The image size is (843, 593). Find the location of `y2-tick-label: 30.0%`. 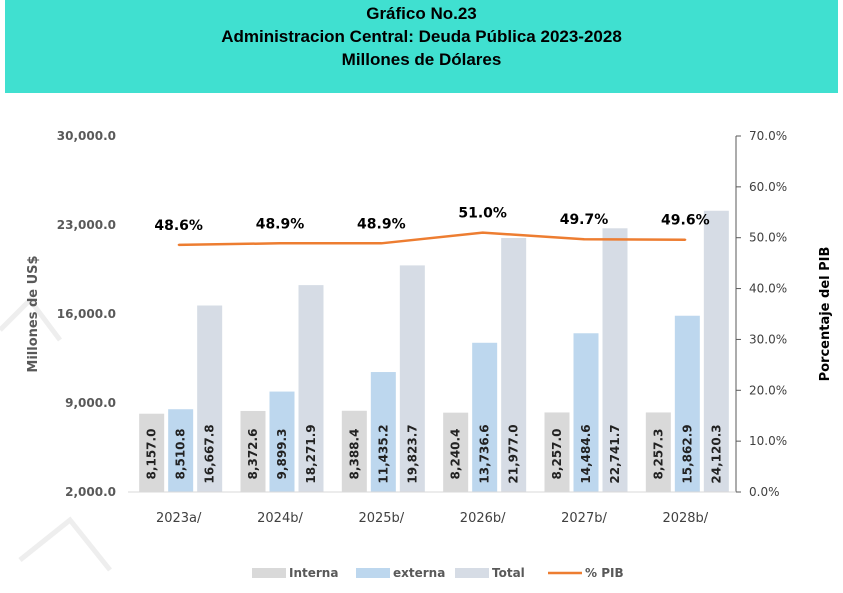

y2-tick-label: 30.0% is located at coordinates (768, 339).